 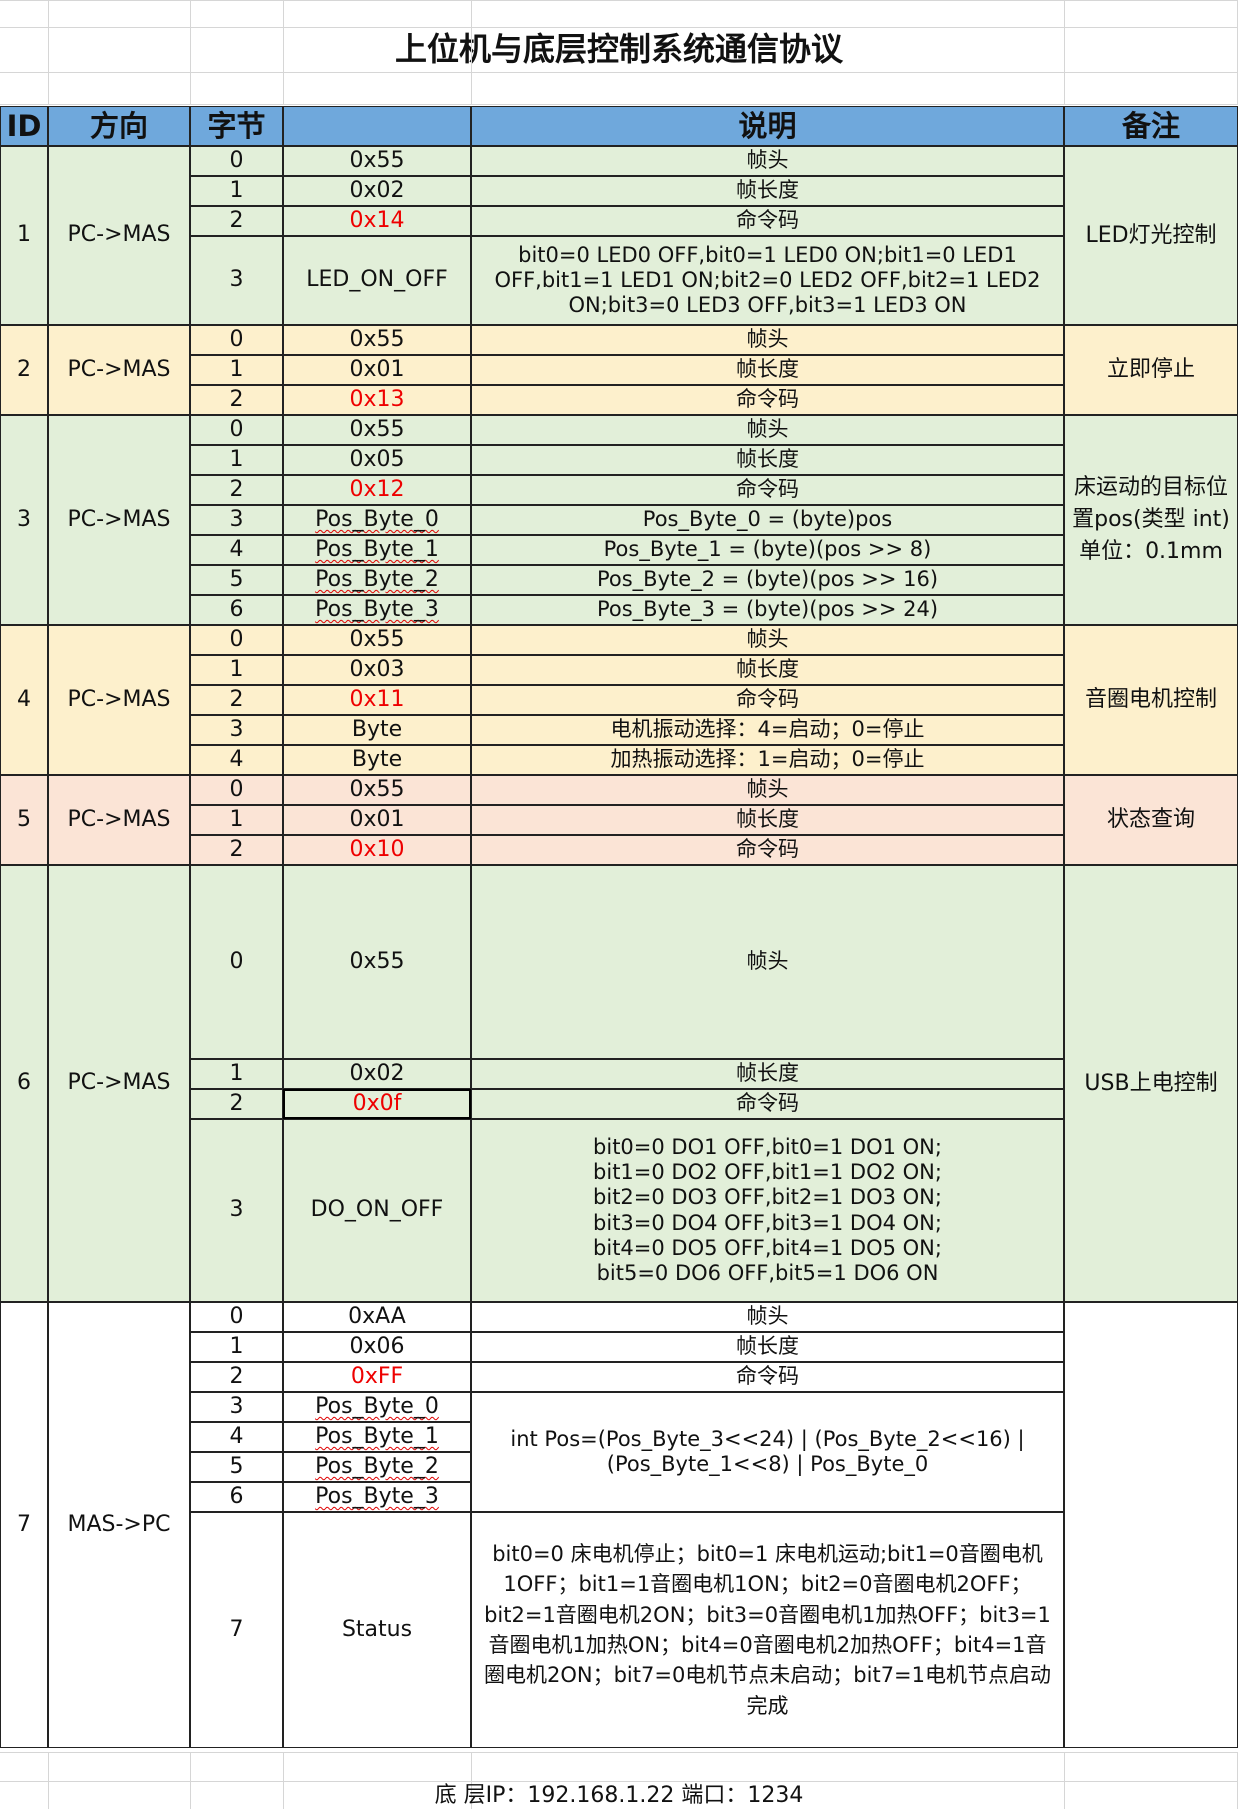 What do you see at coordinates (767, 126) in the screenshot?
I see `header-desc: 说明` at bounding box center [767, 126].